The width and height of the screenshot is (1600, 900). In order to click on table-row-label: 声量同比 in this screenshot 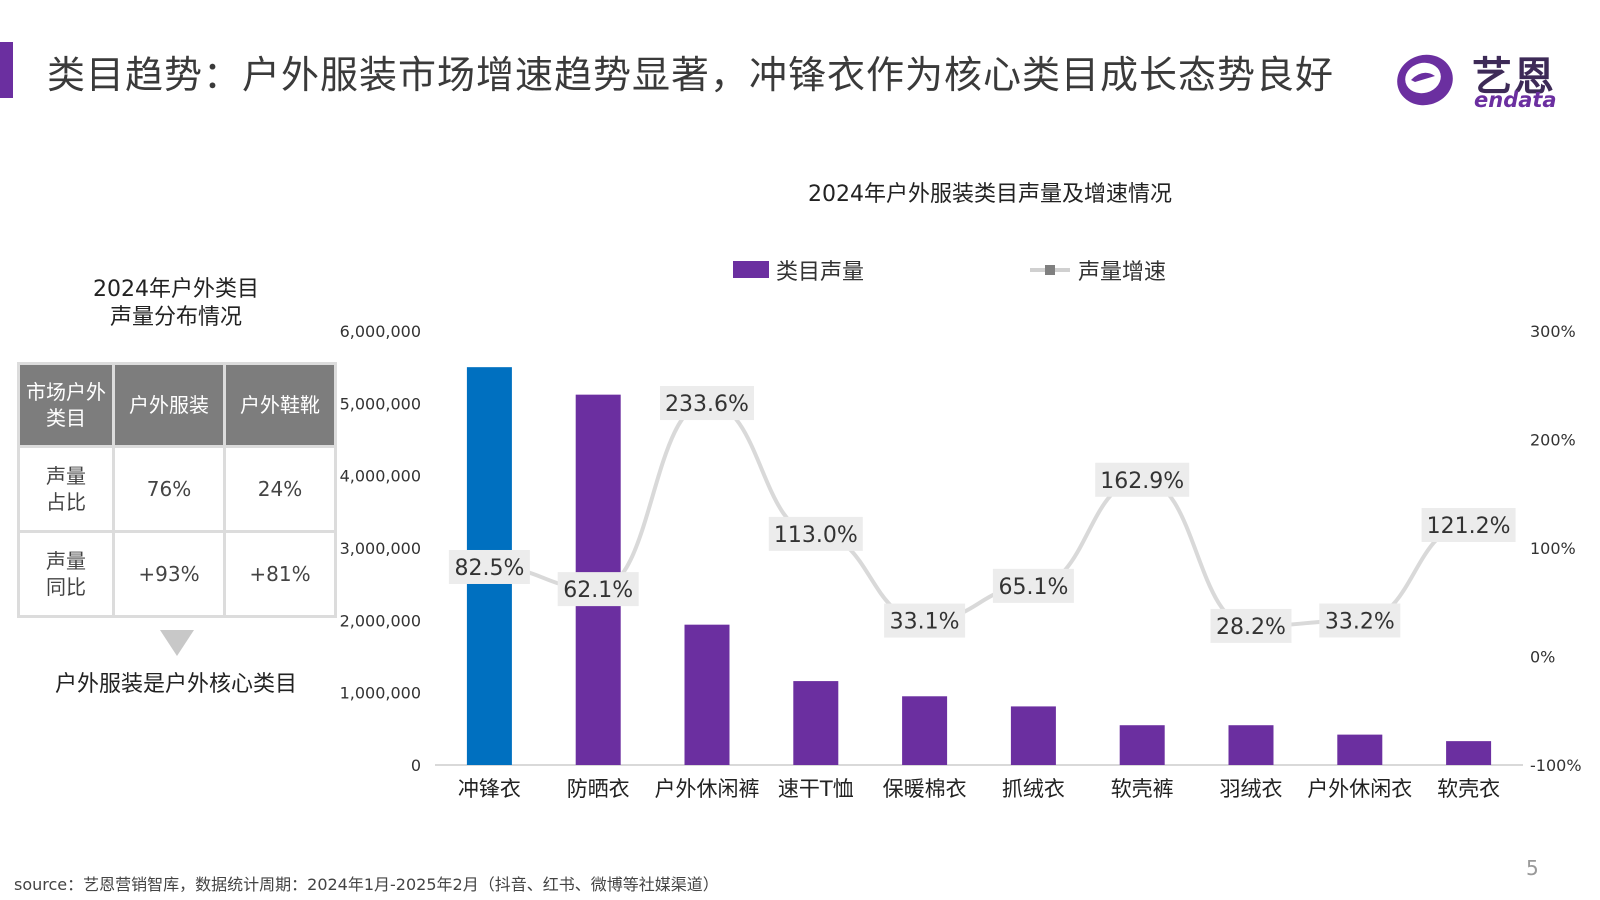, I will do `click(66, 574)`.